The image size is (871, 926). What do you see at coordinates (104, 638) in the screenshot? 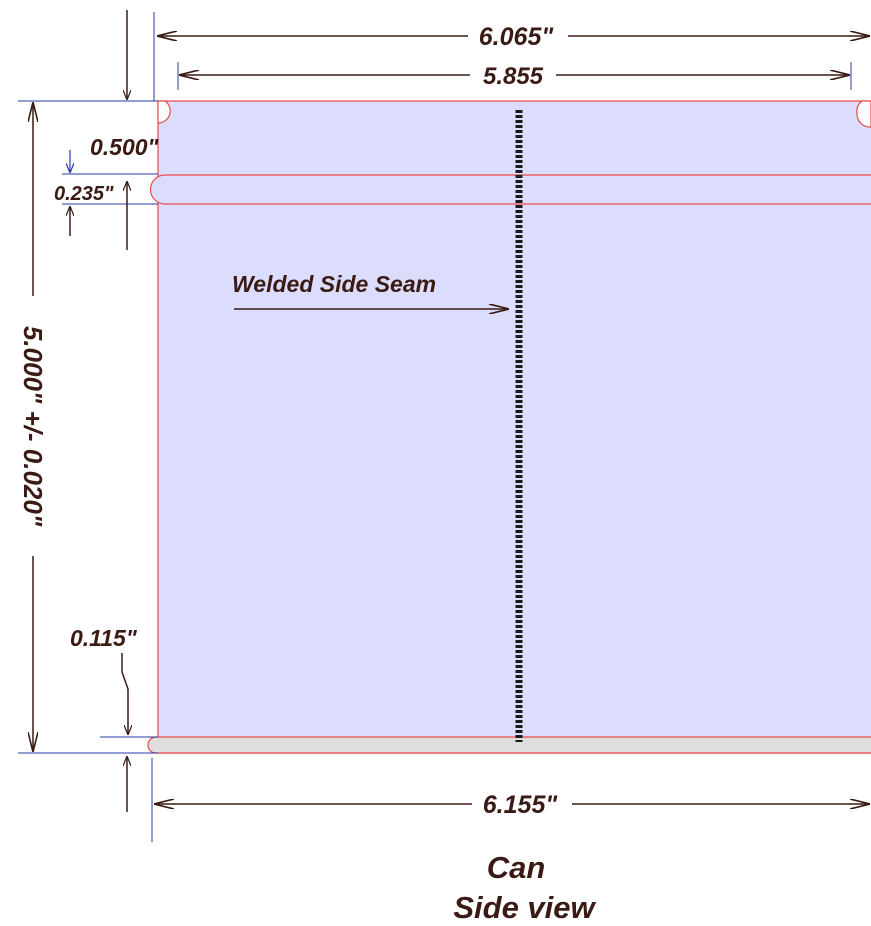
I see `label-bottom-flange: 0.115"` at bounding box center [104, 638].